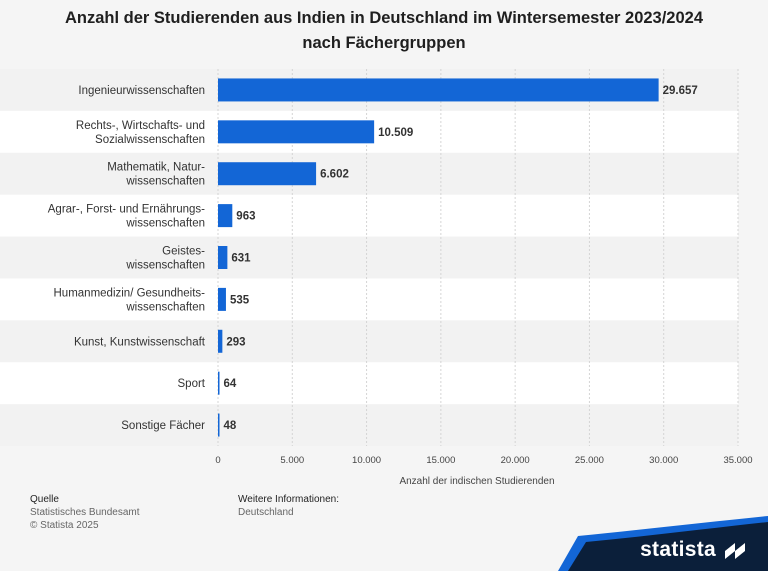 The height and width of the screenshot is (571, 768). Describe the element at coordinates (245, 217) in the screenshot. I see `value-label: 963` at that location.